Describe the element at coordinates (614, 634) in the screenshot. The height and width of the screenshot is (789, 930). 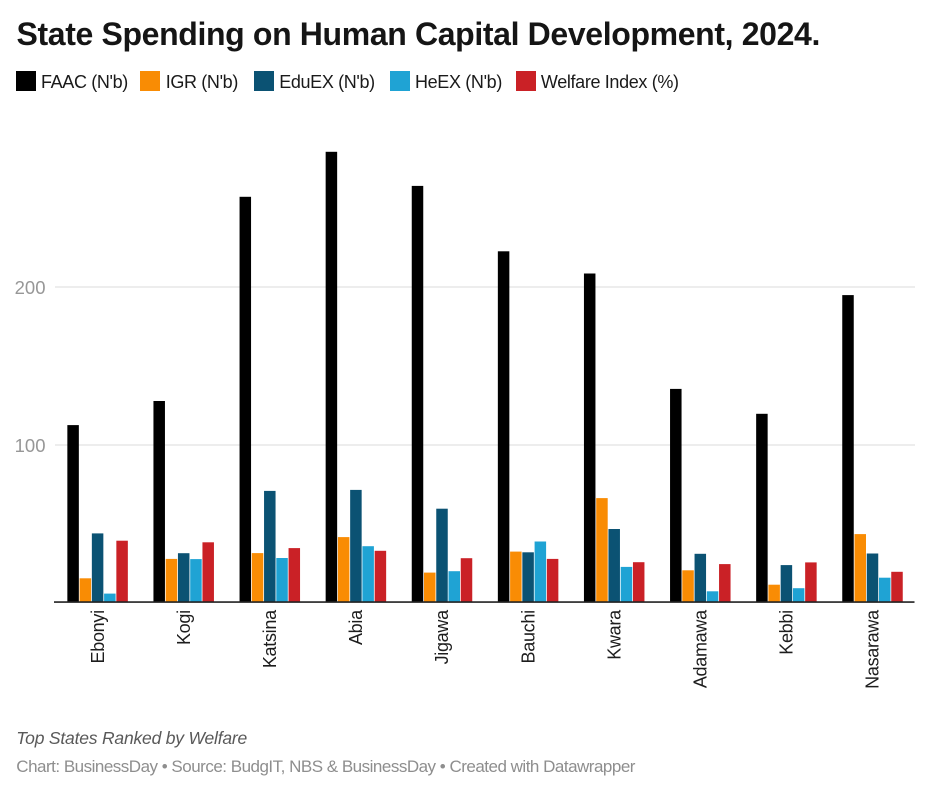
I see `svg-text: Kwara` at that location.